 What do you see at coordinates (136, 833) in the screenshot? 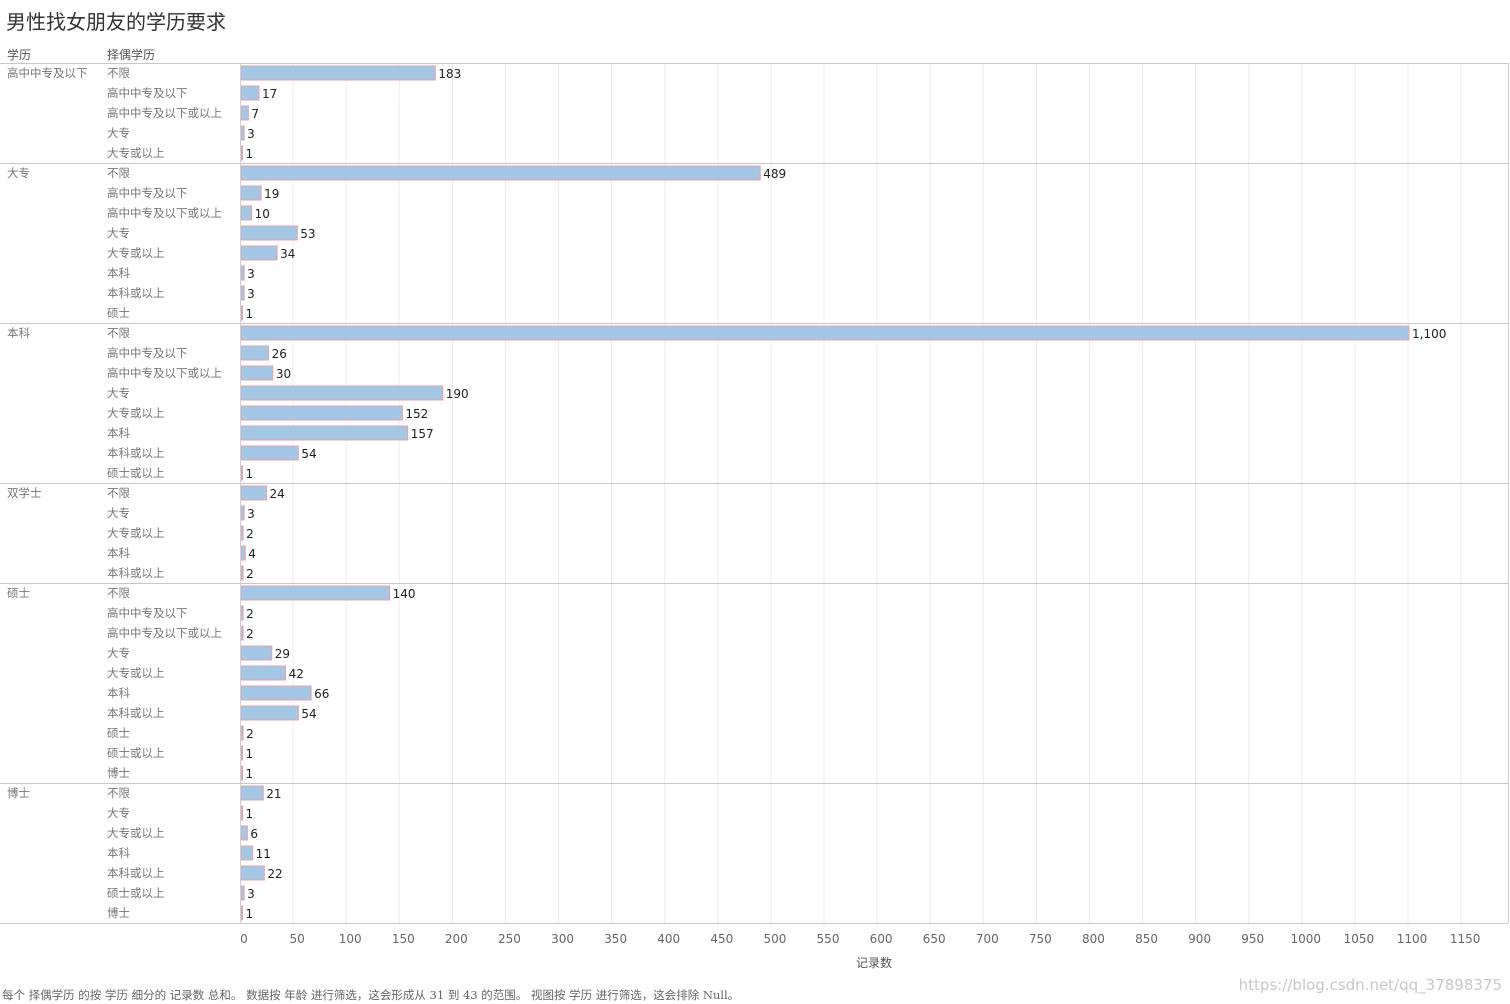
I see `row-label: 大专或以上` at bounding box center [136, 833].